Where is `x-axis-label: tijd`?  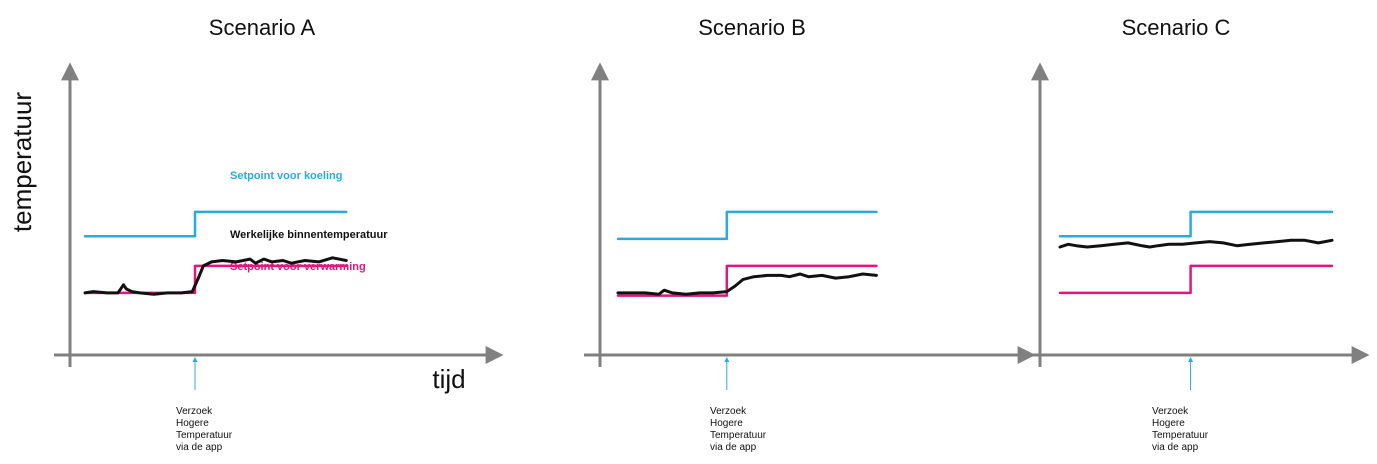
x-axis-label: tijd is located at coordinates (448, 379).